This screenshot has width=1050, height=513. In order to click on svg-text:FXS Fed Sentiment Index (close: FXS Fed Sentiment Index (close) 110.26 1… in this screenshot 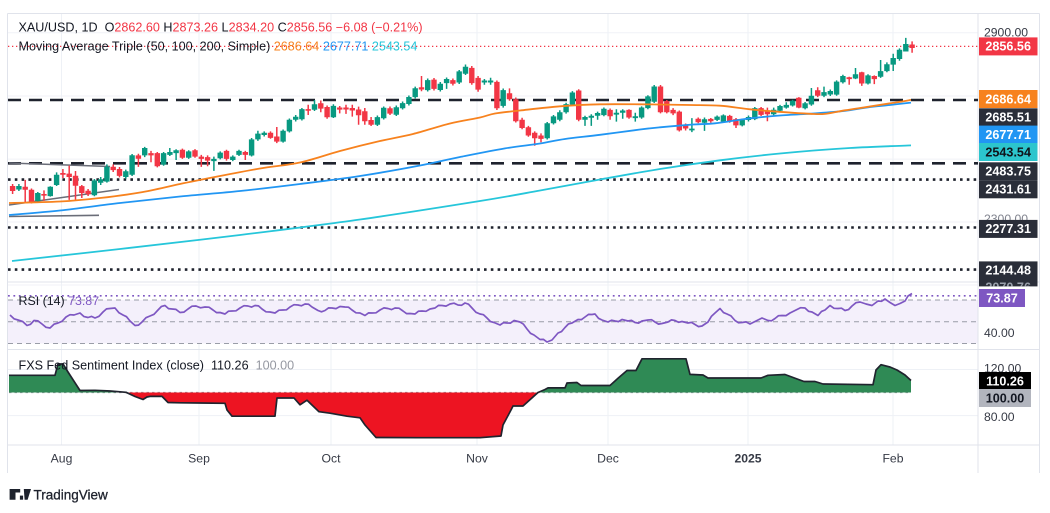, I will do `click(157, 365)`.